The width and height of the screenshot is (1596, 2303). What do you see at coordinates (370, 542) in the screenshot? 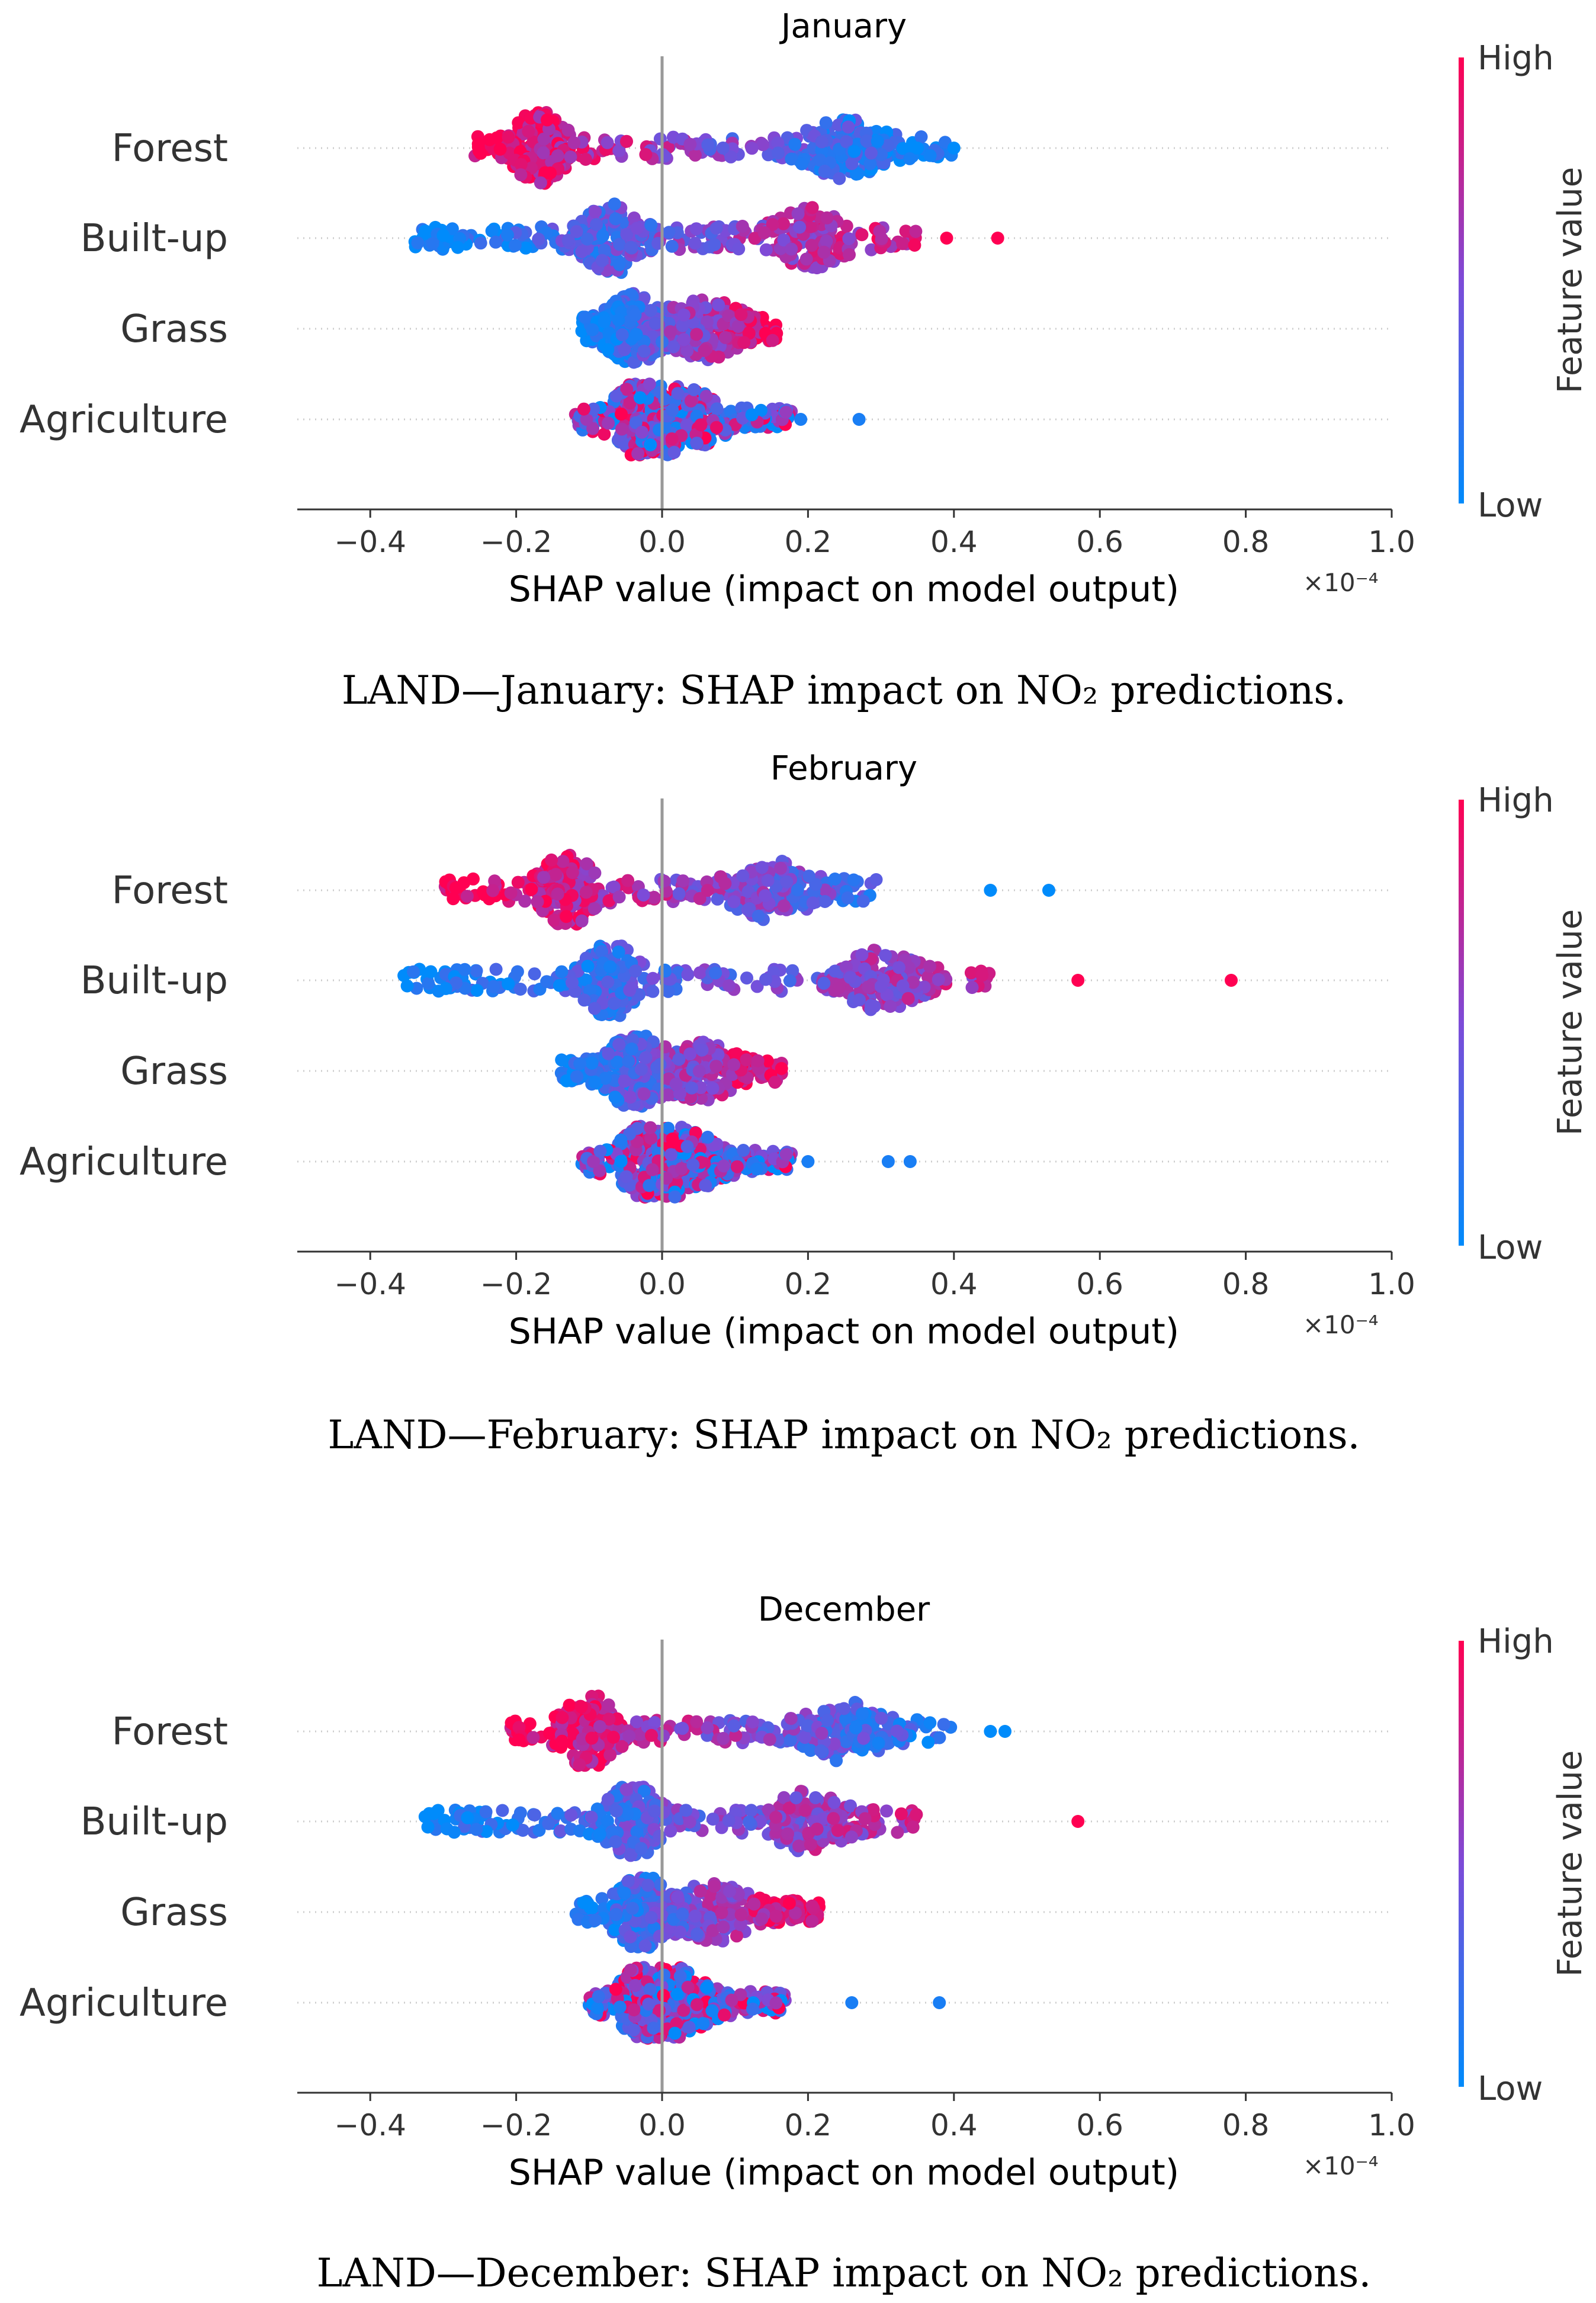
I see `x-tick-label: −0.4` at bounding box center [370, 542].